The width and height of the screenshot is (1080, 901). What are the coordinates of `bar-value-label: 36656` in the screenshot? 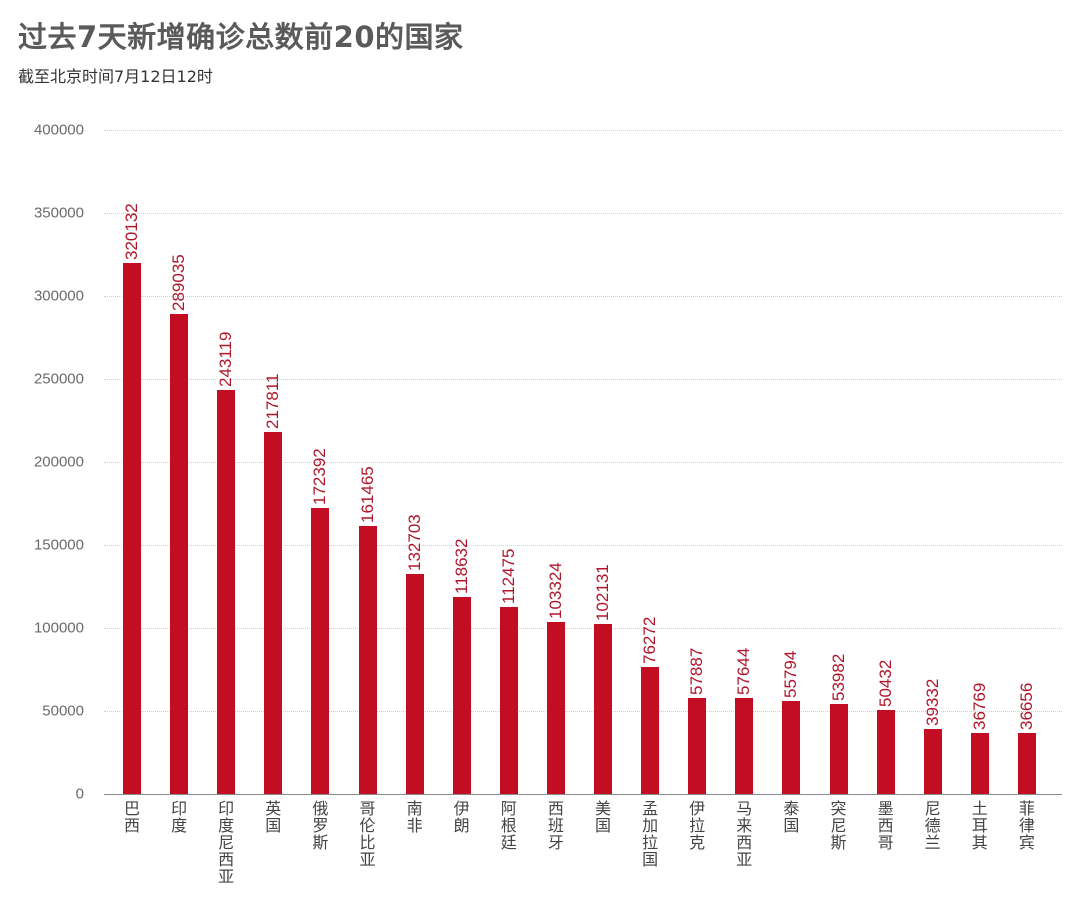 It's located at (1026, 706).